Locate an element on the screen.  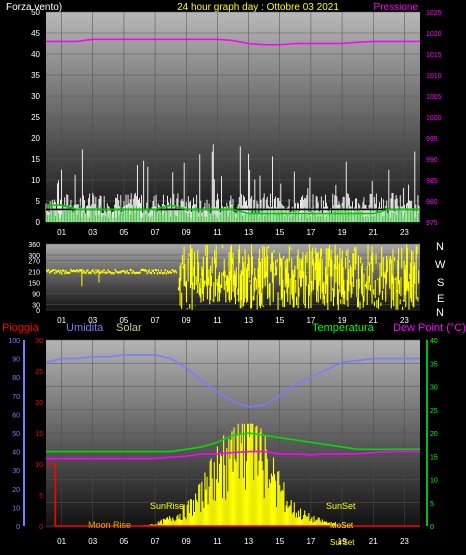
x-tick-label-mid: 17 is located at coordinates (310, 320).